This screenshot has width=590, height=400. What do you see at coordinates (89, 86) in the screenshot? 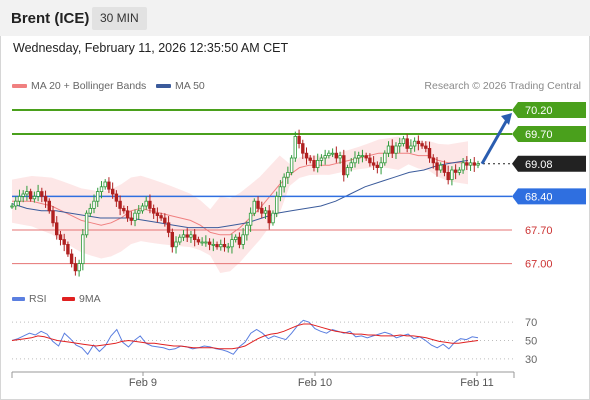
I see `ma20-label: MA 20 + Bollinger Bands` at bounding box center [89, 86].